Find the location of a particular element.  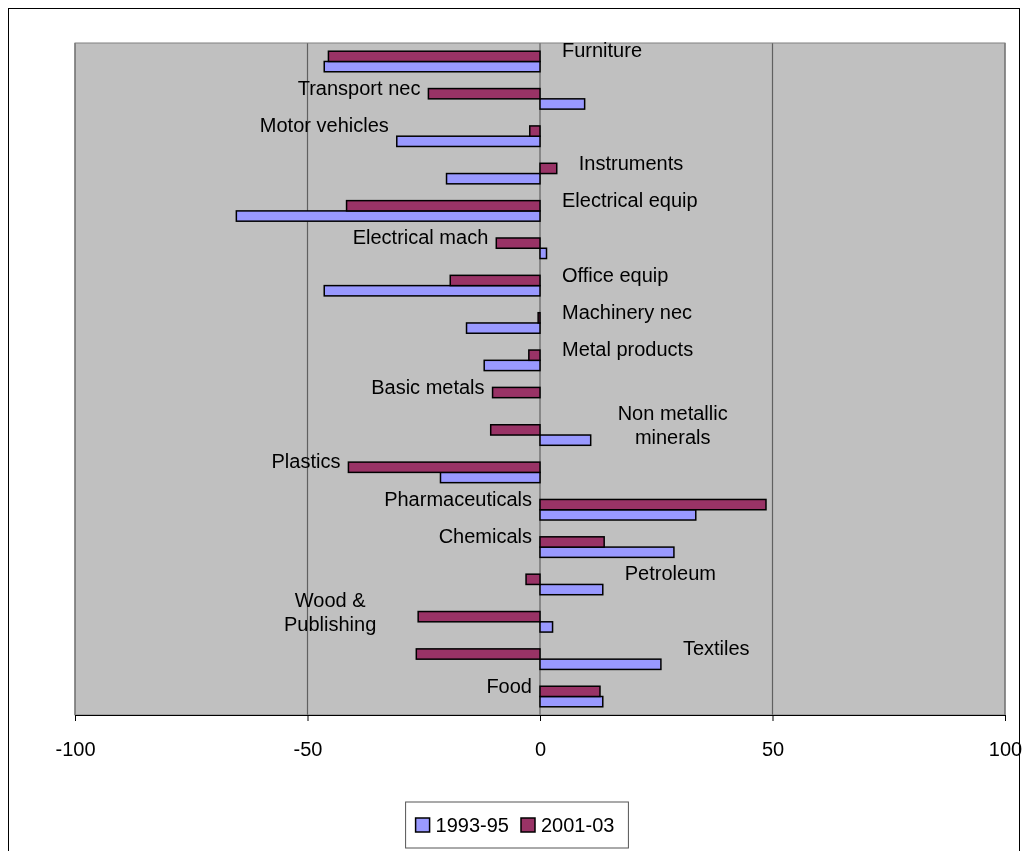

y-tick-label: Electrical equip is located at coordinates (630, 199).